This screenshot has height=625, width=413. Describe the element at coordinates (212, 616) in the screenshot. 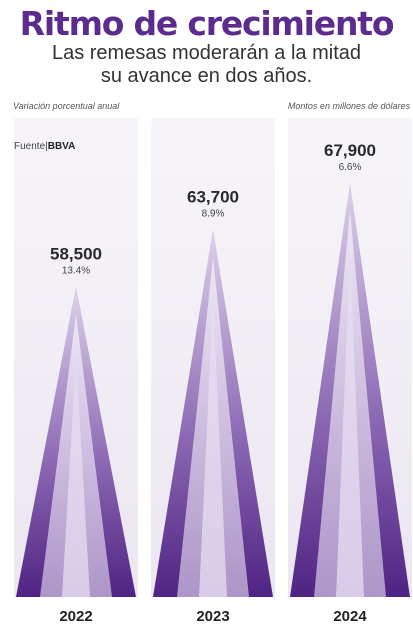

I see `year-label-2023: 2023` at that location.